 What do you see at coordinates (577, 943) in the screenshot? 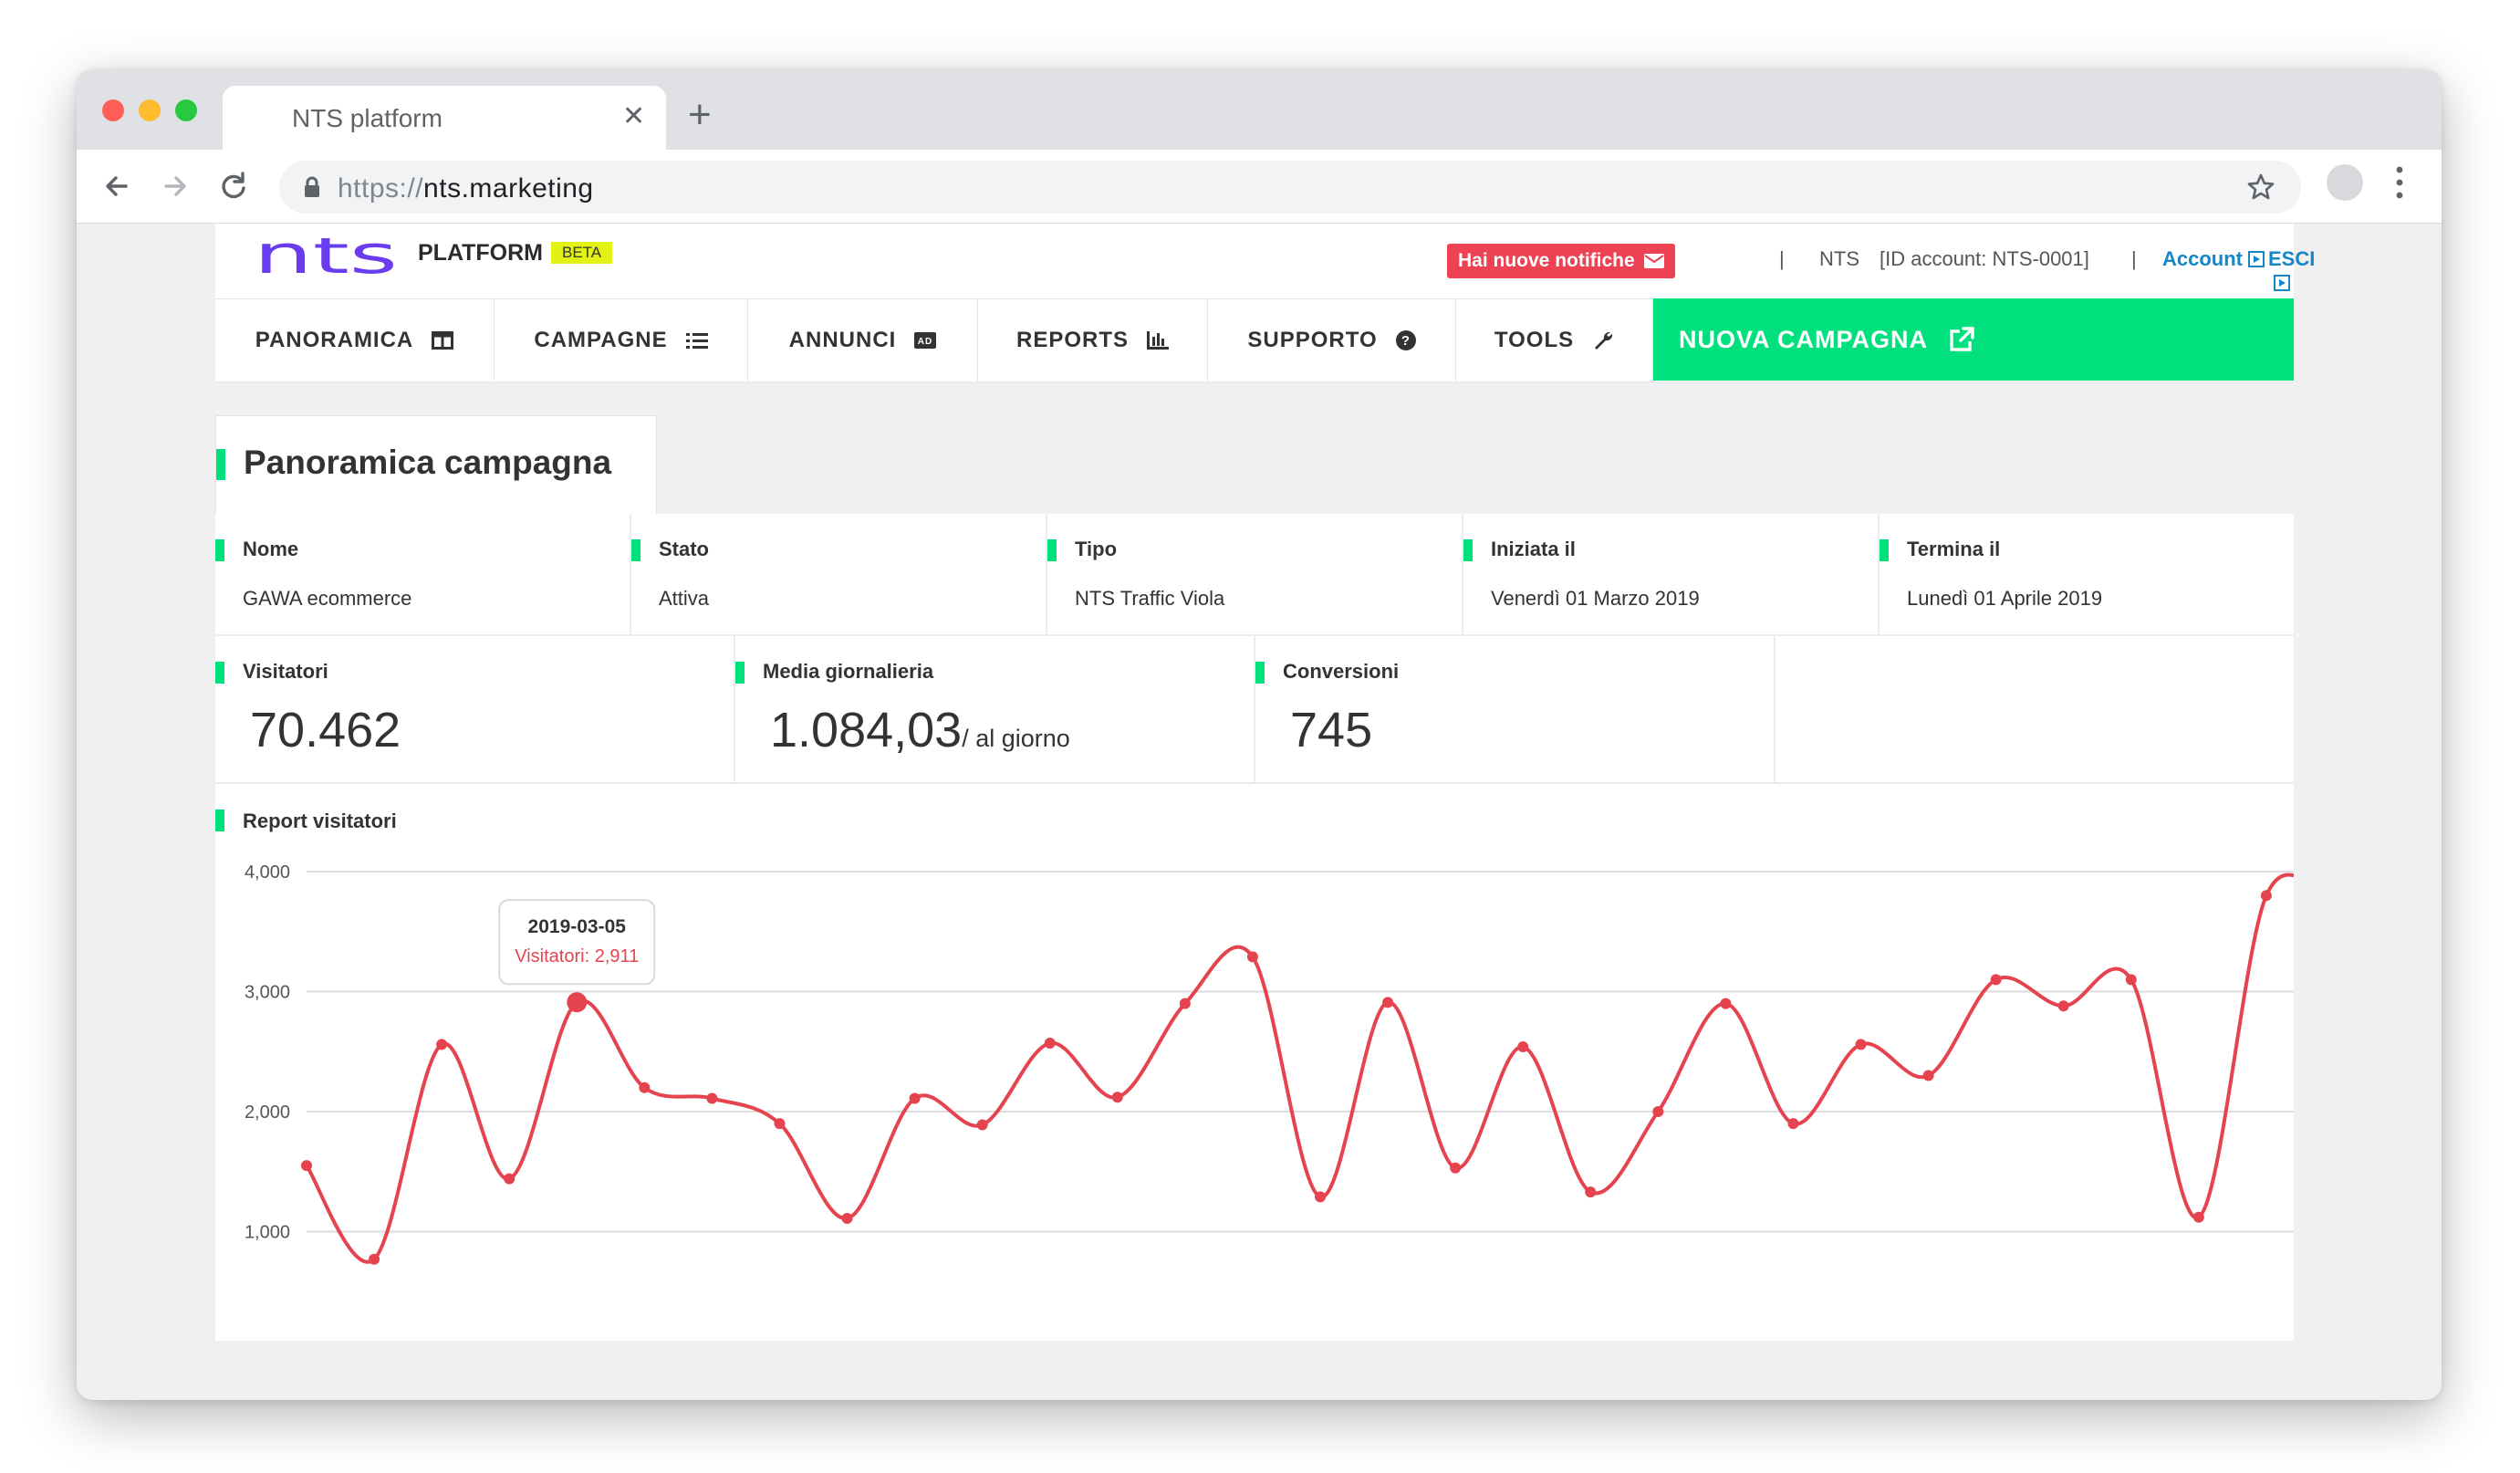
I see `tooltip-box` at bounding box center [577, 943].